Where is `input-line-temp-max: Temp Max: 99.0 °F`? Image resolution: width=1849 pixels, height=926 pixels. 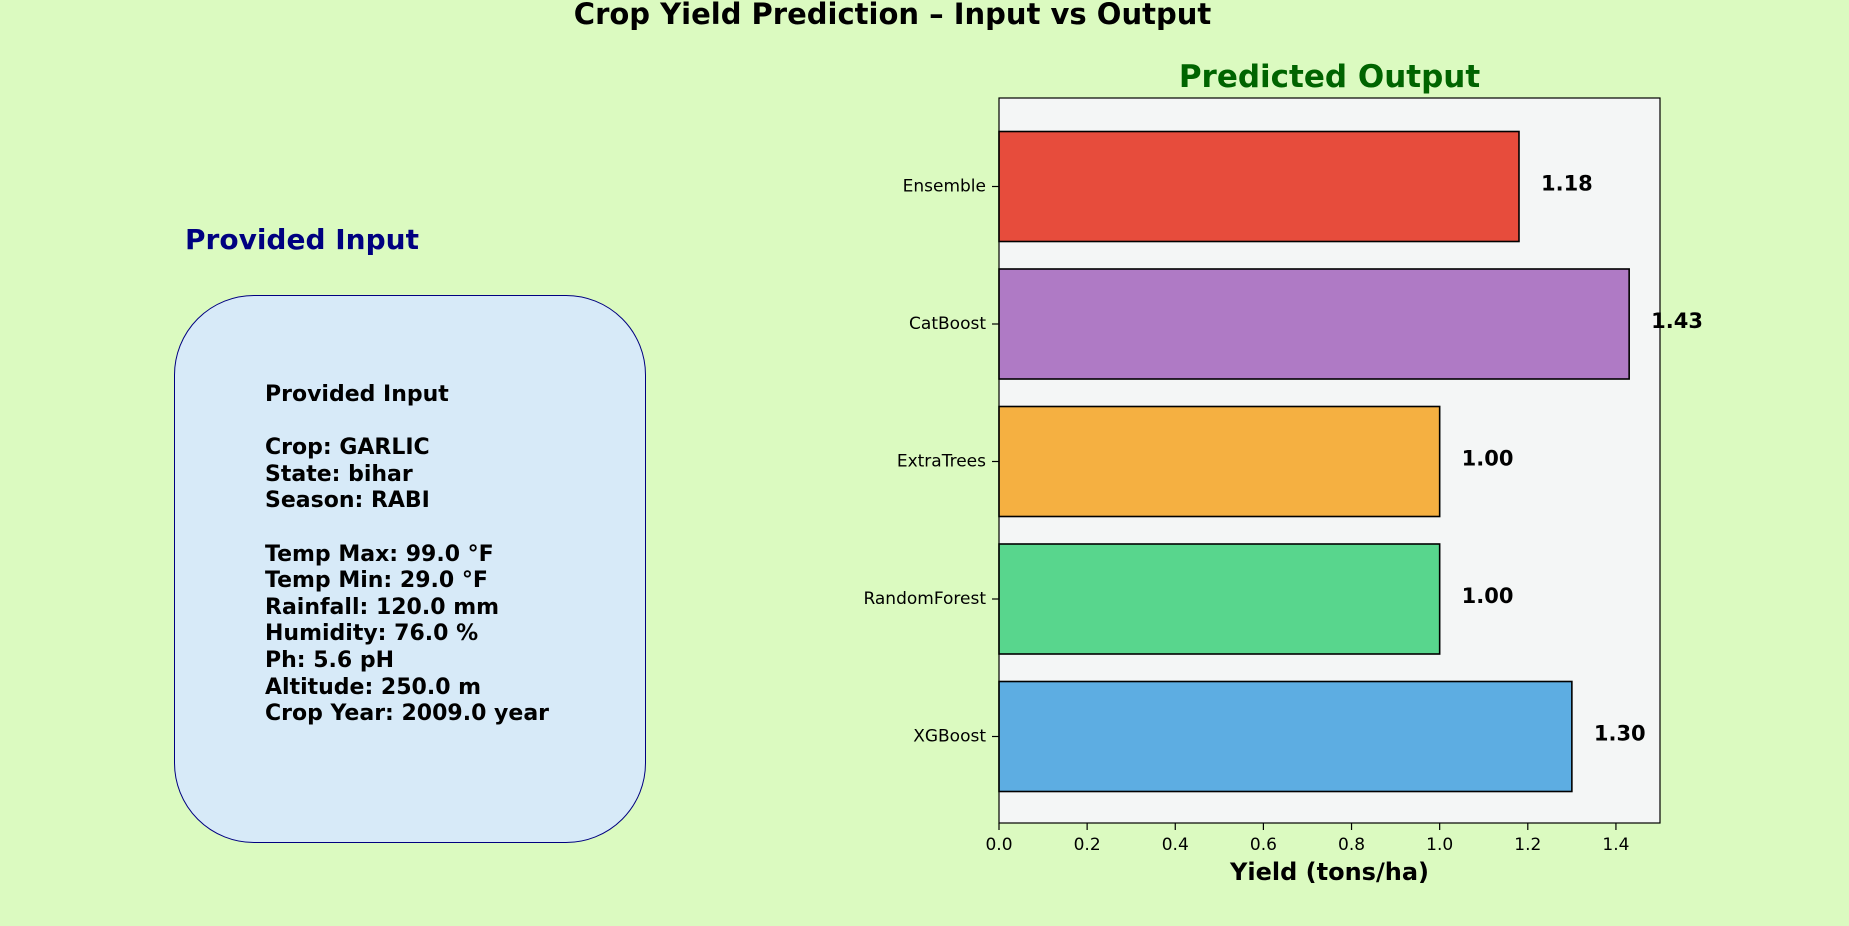 input-line-temp-max: Temp Max: 99.0 °F is located at coordinates (379, 554).